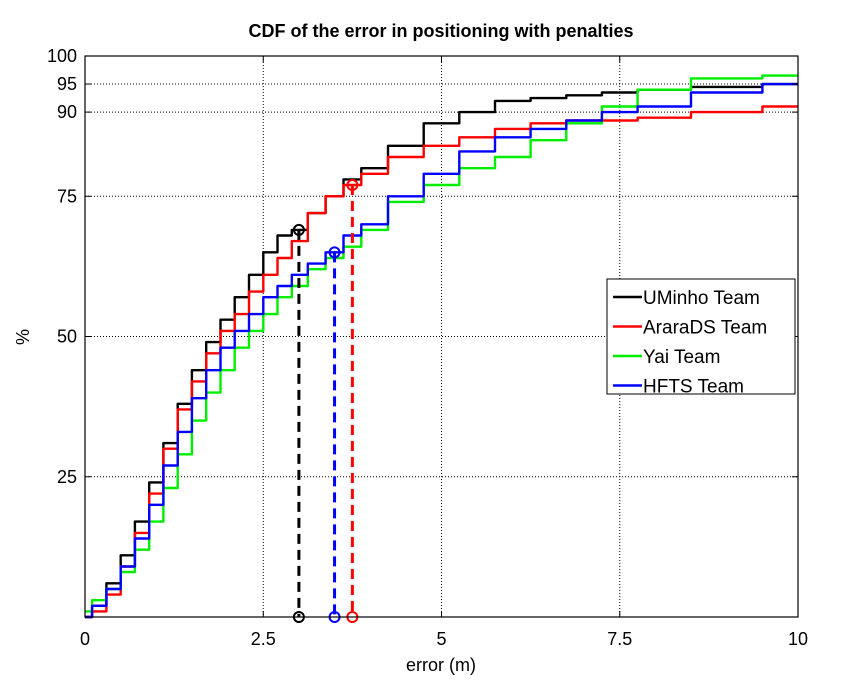 The width and height of the screenshot is (849, 688). What do you see at coordinates (67, 84) in the screenshot?
I see `y-tick-label: 95` at bounding box center [67, 84].